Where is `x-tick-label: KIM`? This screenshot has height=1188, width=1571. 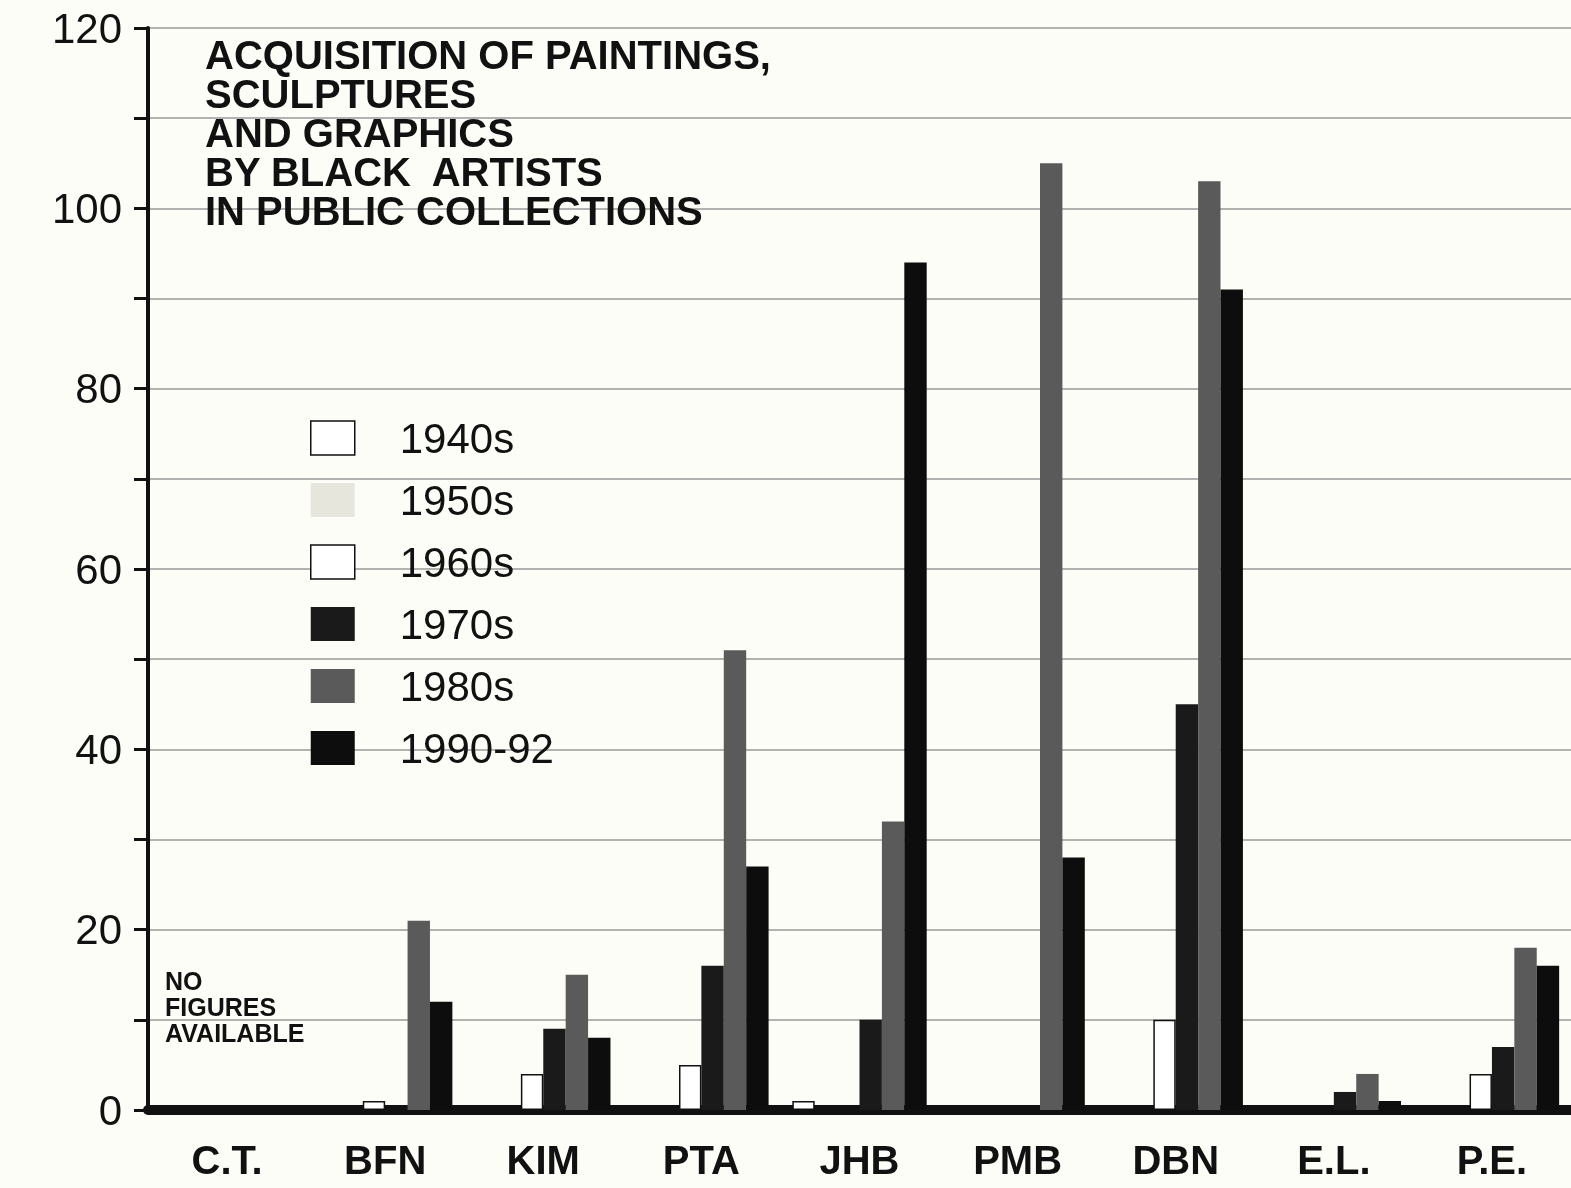 x-tick-label: KIM is located at coordinates (543, 1160).